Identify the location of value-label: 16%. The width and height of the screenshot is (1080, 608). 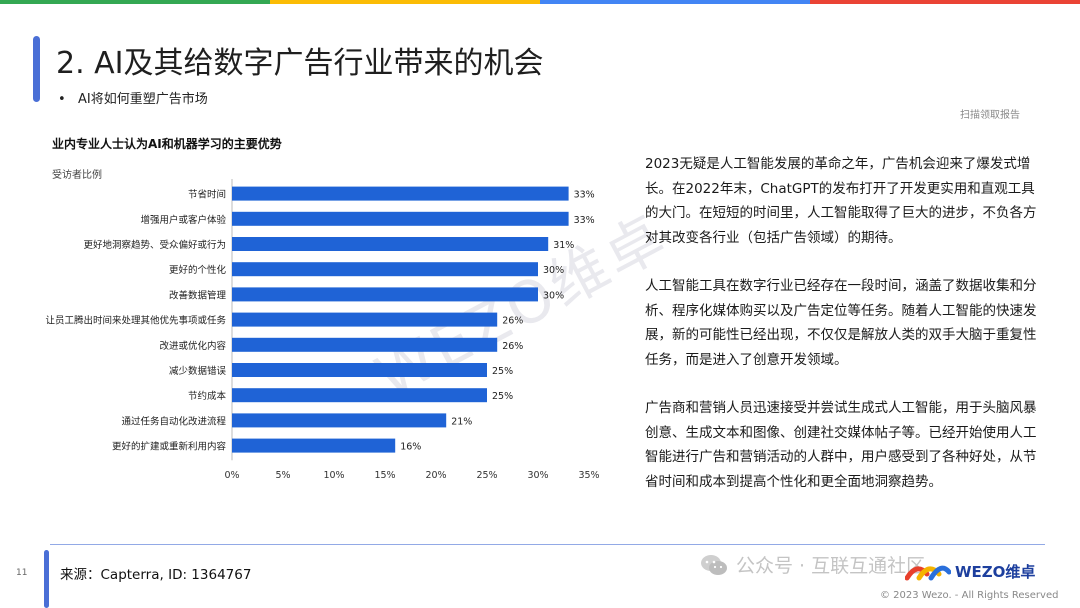
(410, 447).